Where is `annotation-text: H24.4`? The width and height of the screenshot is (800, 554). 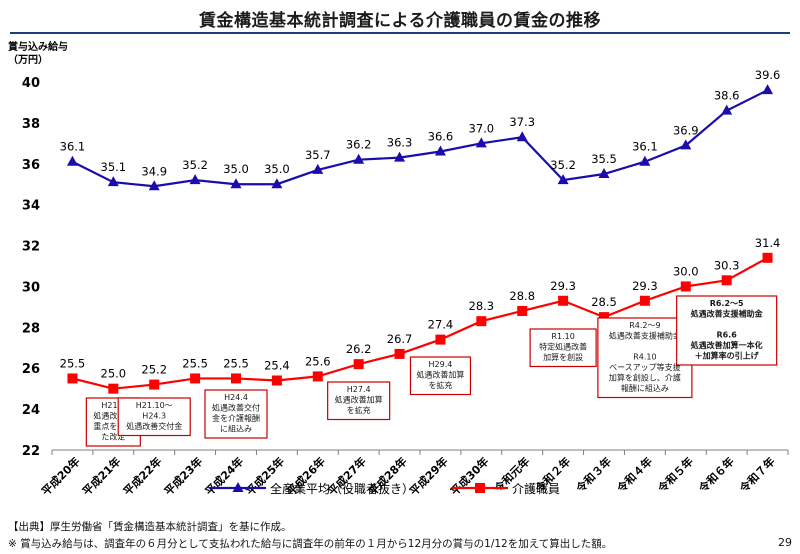
annotation-text: H24.4 is located at coordinates (236, 397).